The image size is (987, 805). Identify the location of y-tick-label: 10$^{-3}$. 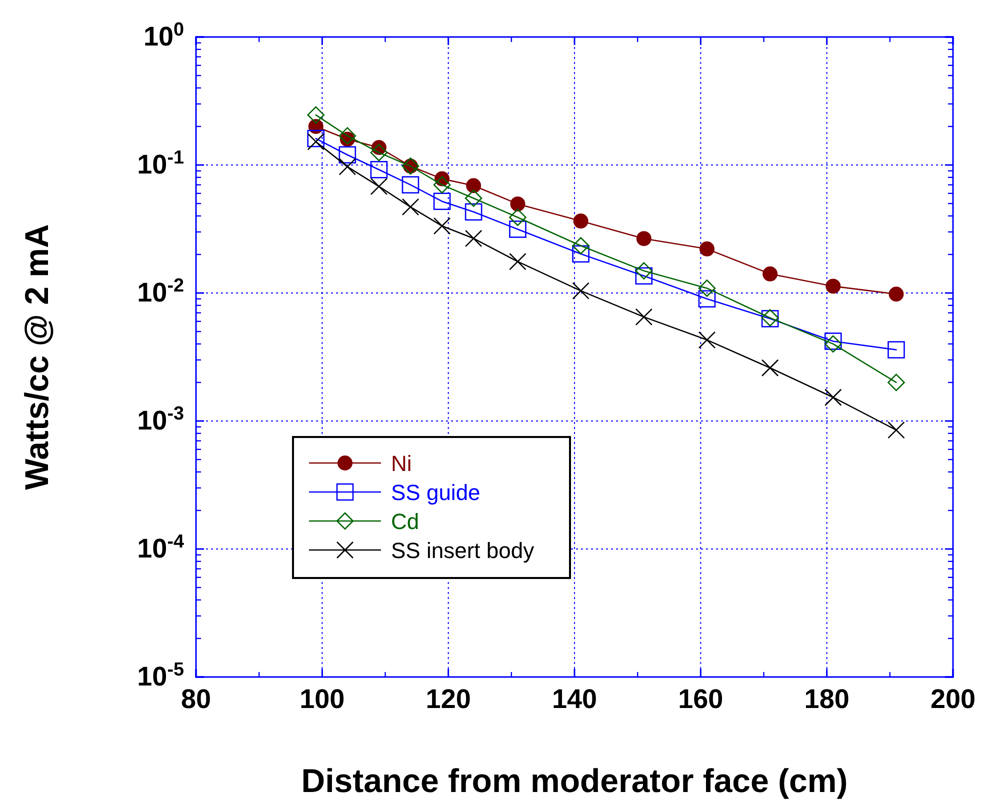
(160, 419).